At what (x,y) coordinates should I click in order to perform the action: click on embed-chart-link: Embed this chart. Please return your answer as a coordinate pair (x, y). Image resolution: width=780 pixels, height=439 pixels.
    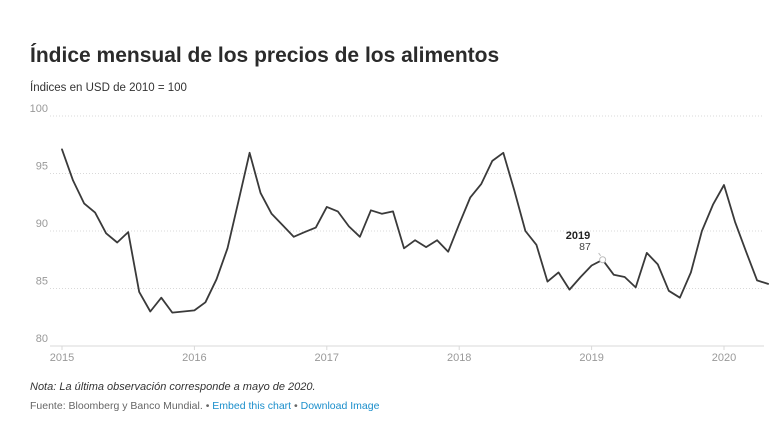
    Looking at the image, I should click on (252, 406).